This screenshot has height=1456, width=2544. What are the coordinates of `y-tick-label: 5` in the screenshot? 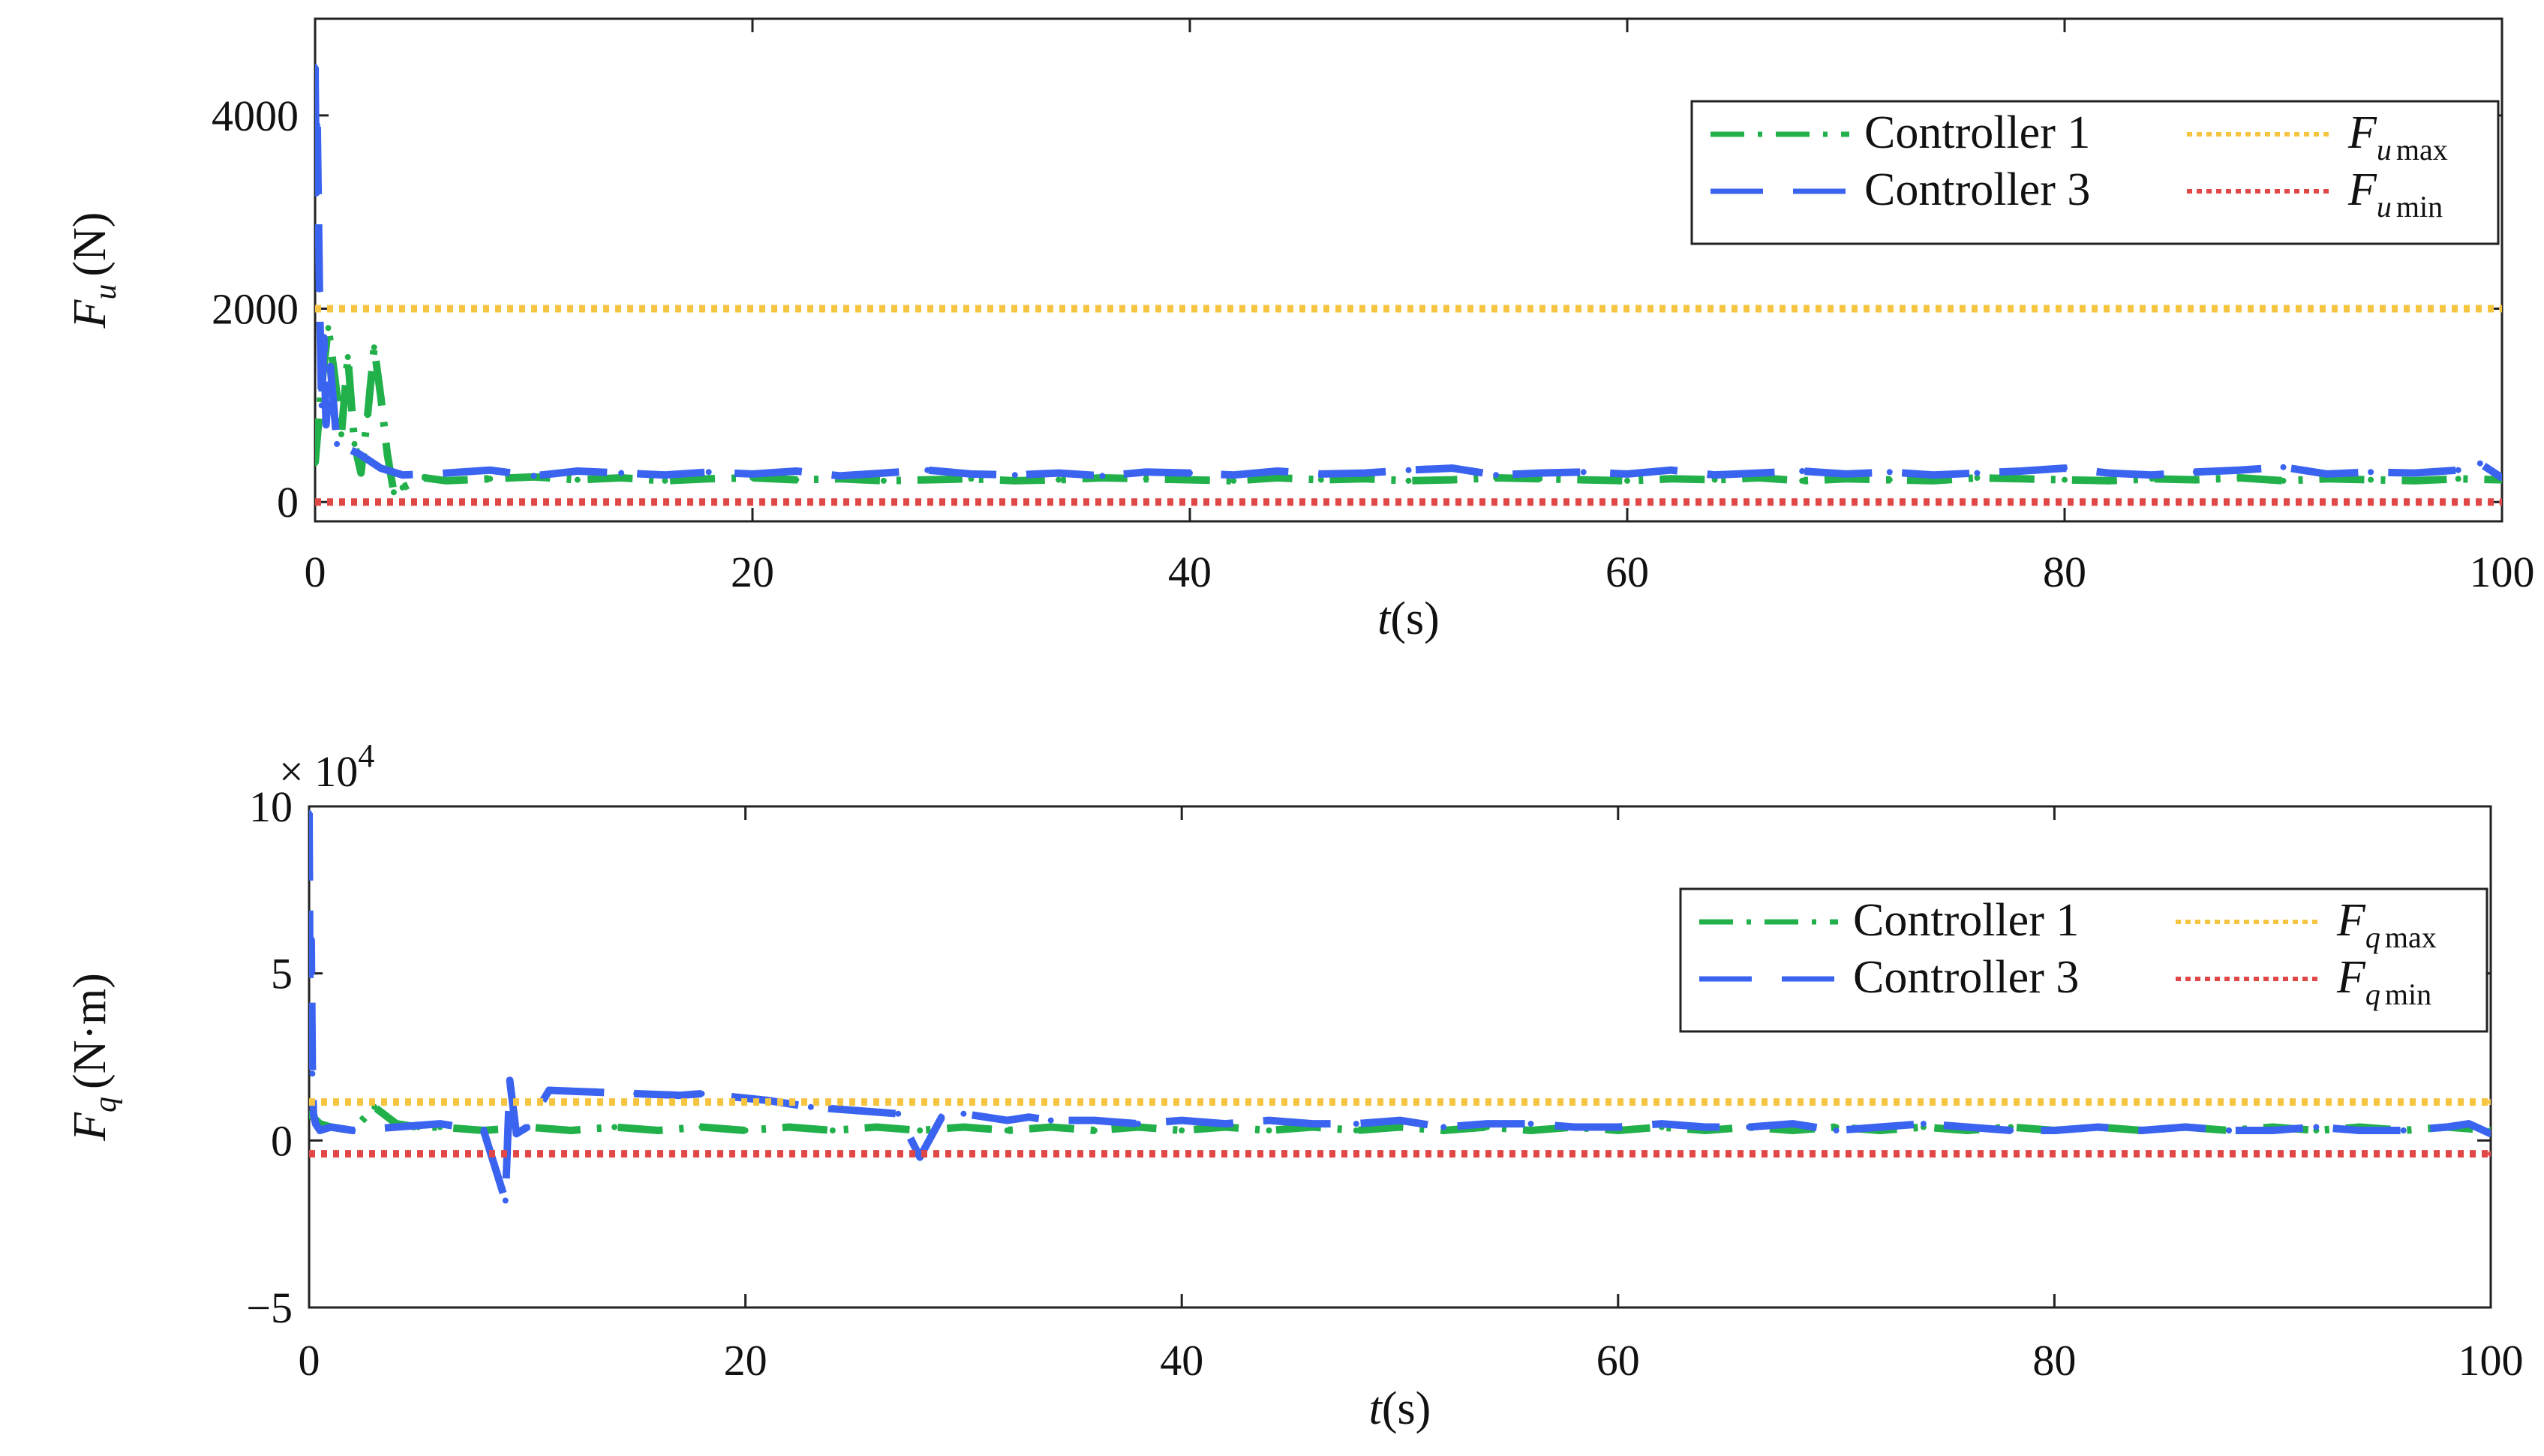 It's located at (282, 974).